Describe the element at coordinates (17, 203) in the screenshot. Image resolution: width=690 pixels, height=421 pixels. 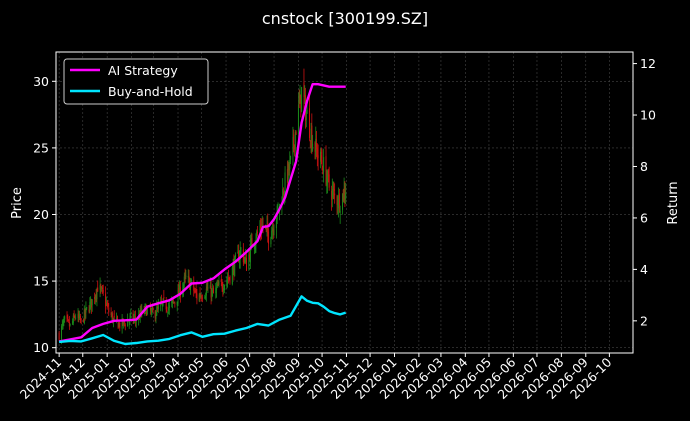
I see `y-axis-left-label: Price` at that location.